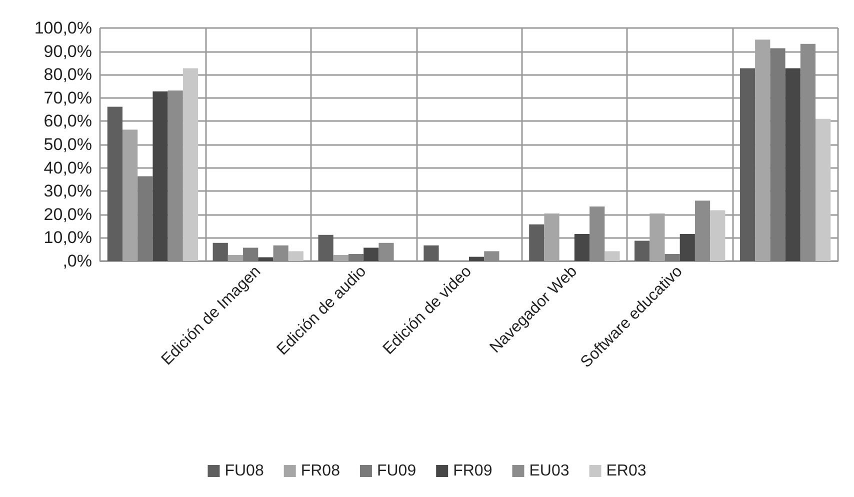  Describe the element at coordinates (77, 261) in the screenshot. I see `y-tick-label: ,0%` at that location.